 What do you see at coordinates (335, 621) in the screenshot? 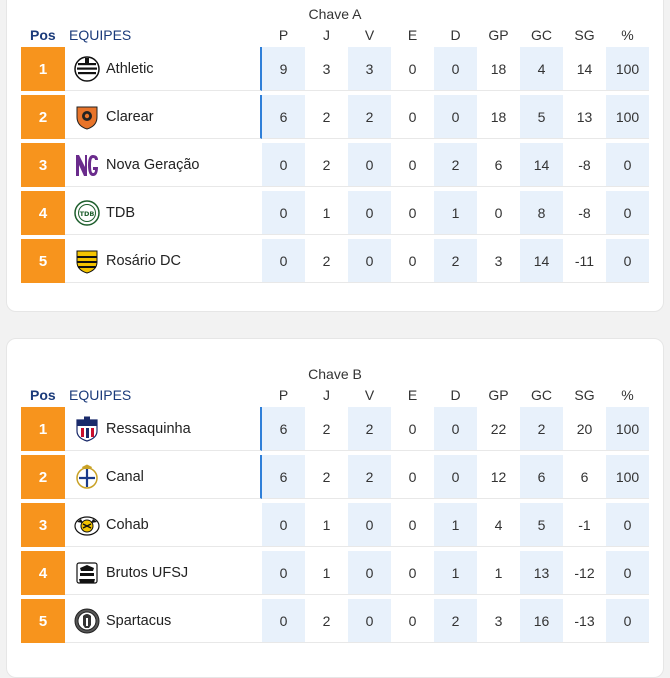
I see `standings-row: 5 Spartacus 0 2 0 0 2 3 16 -13 0` at bounding box center [335, 621].